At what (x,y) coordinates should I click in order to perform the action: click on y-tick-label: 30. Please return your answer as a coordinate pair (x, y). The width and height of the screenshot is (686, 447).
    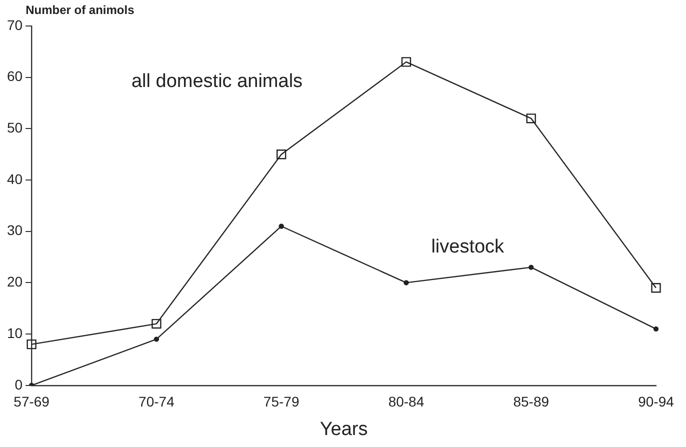
    Looking at the image, I should click on (14, 230).